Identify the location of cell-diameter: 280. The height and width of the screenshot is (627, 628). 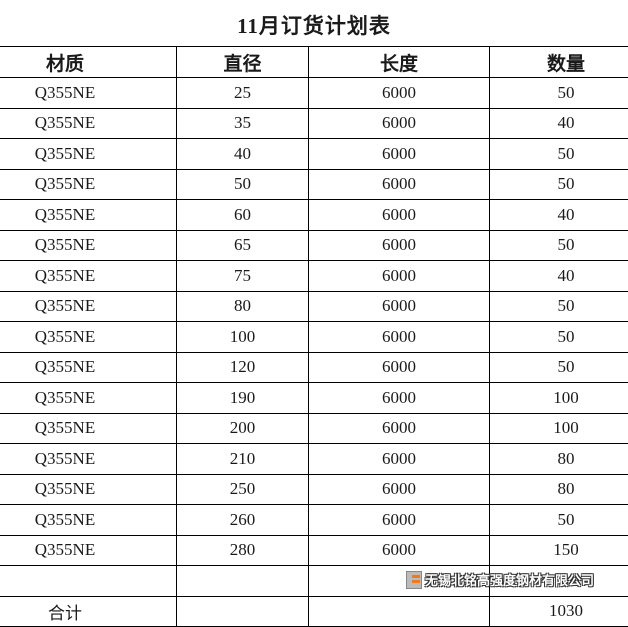
(243, 550).